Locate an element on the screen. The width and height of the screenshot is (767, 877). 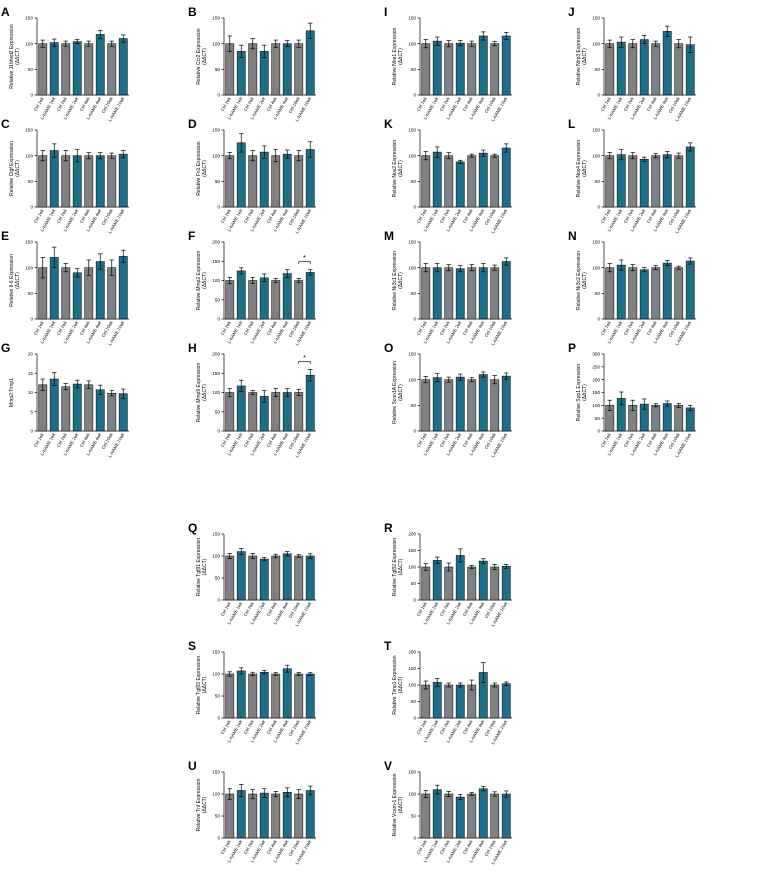
y-axis-label: Relative Timp1 Expression is located at coordinates (395, 684).